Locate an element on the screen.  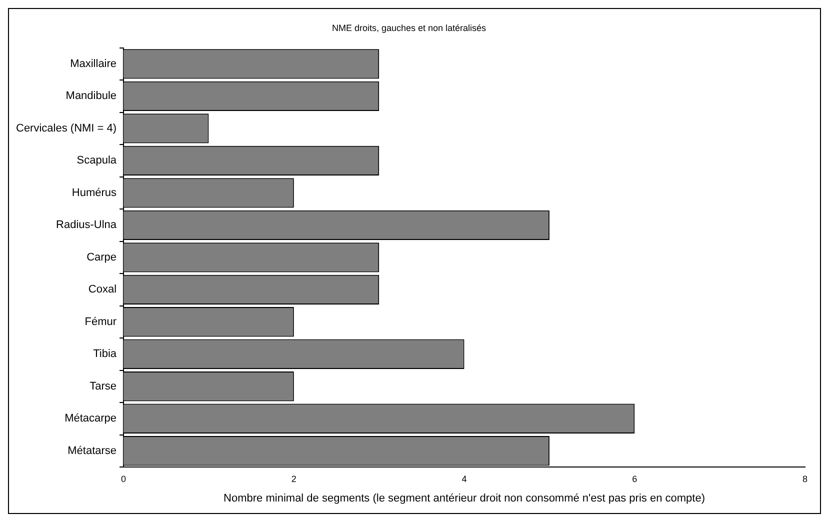
chart-title: NME droits, gauches et non latéralisés is located at coordinates (409, 27).